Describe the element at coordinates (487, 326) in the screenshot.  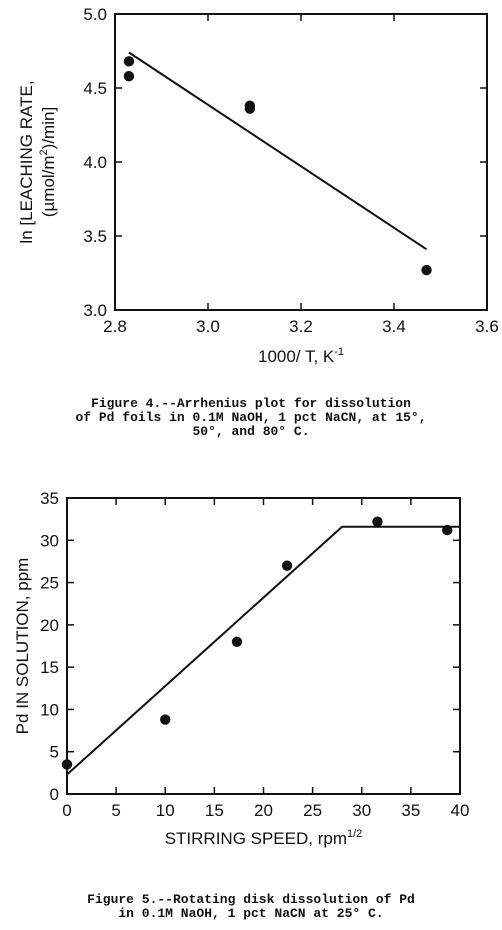
I see `x-tick-label: 3.6` at that location.